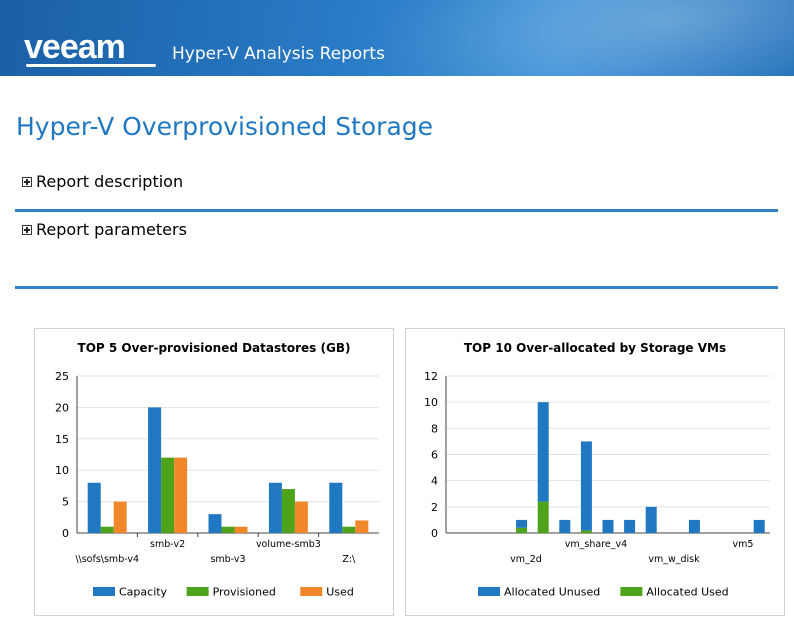 This screenshot has height=625, width=794. I want to click on x-tick-label: smb-v2, so click(167, 544).